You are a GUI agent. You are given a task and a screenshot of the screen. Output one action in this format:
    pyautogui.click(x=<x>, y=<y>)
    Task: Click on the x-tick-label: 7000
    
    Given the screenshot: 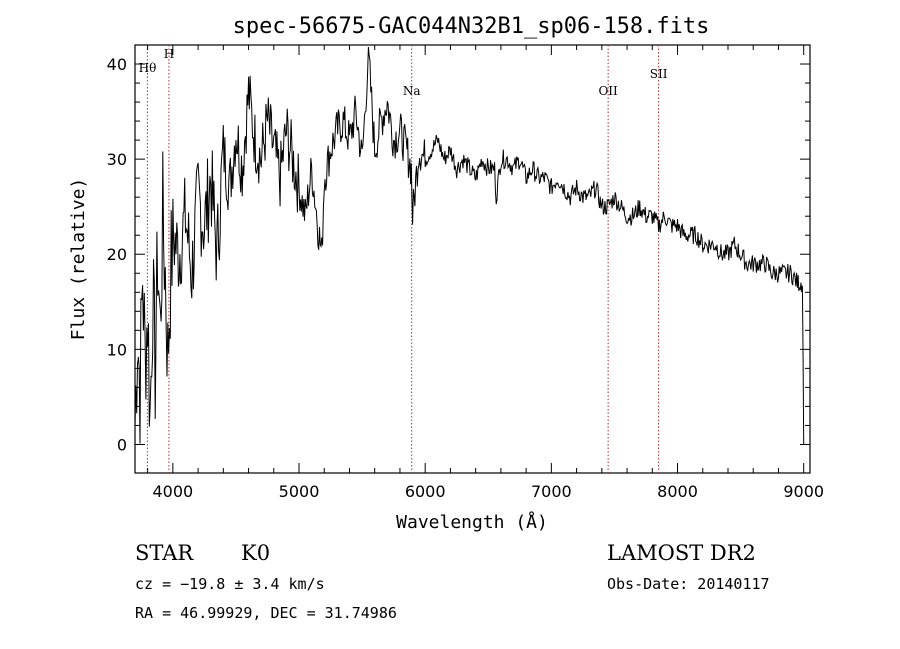 What is the action you would take?
    pyautogui.click(x=551, y=491)
    